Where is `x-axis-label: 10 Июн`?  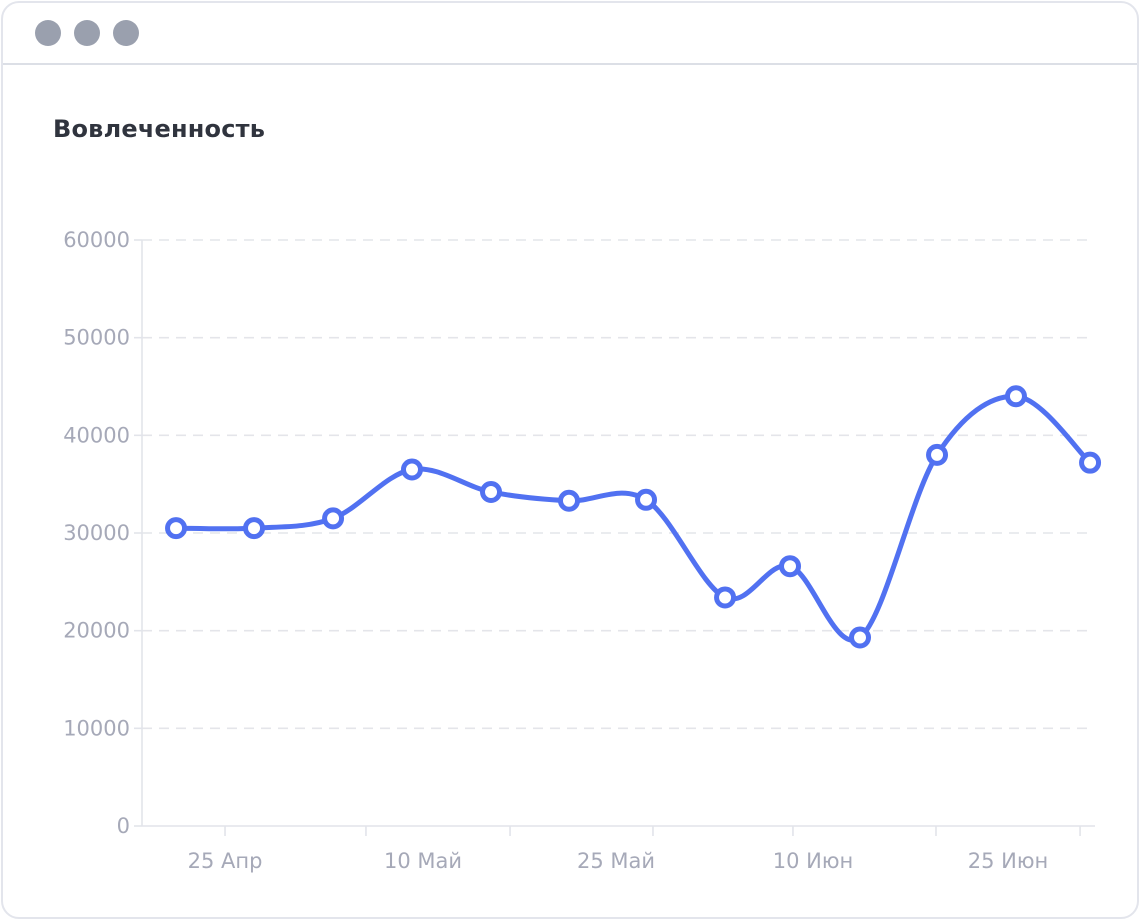
x-axis-label: 10 Июн is located at coordinates (813, 861).